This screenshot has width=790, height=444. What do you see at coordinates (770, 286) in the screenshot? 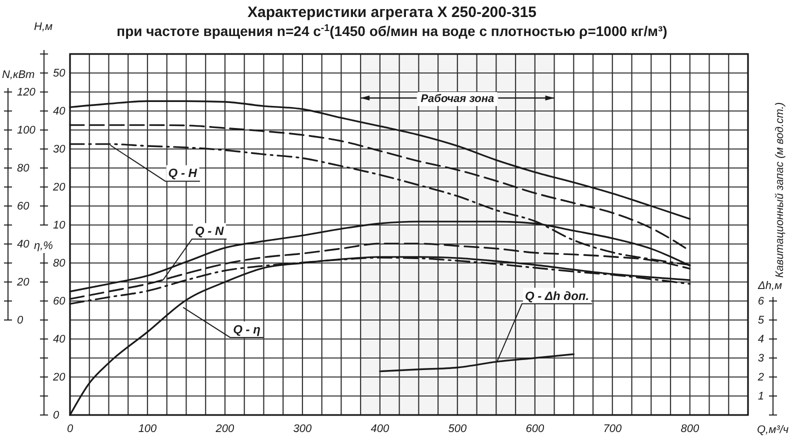
I see `y-axis-title: Δh,м` at bounding box center [770, 286].